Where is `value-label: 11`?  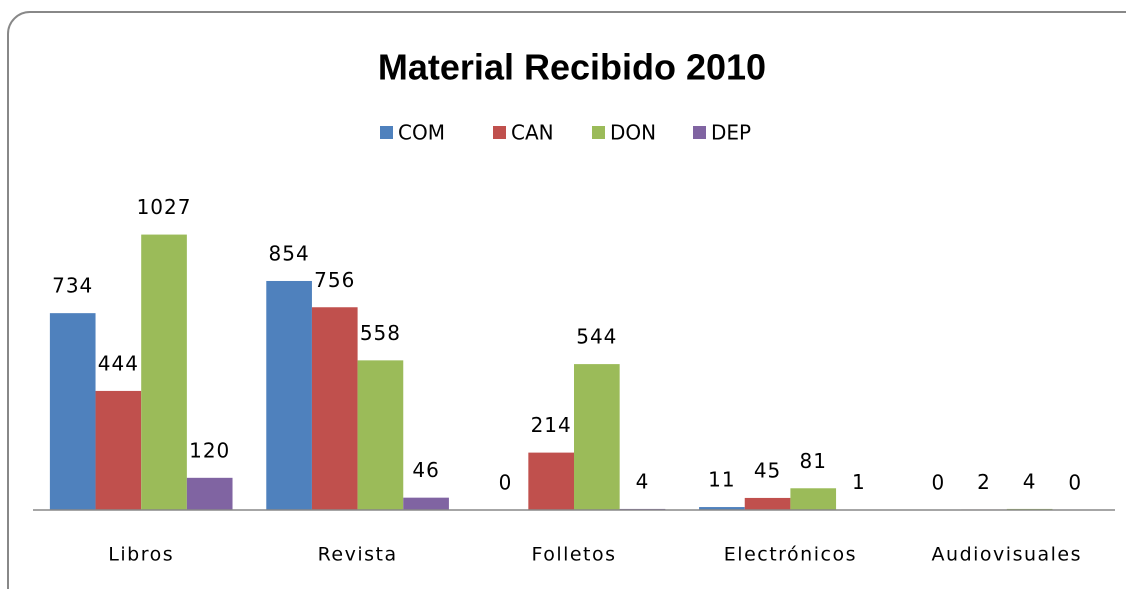 value-label: 11 is located at coordinates (721, 480).